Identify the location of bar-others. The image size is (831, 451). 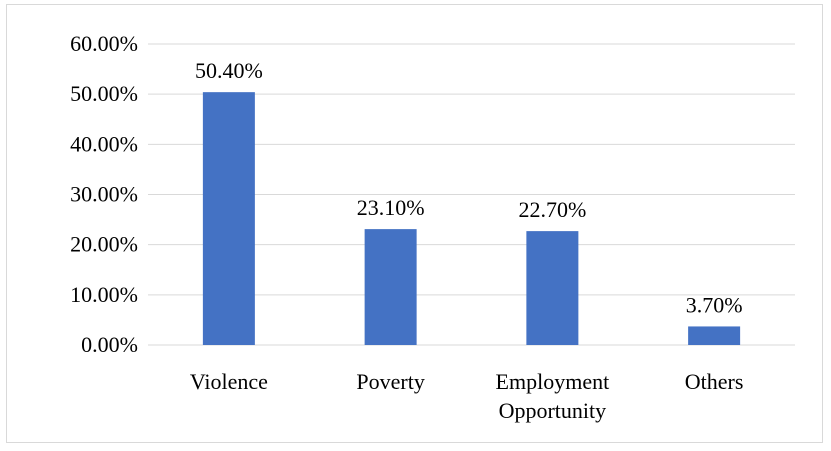
(714, 335).